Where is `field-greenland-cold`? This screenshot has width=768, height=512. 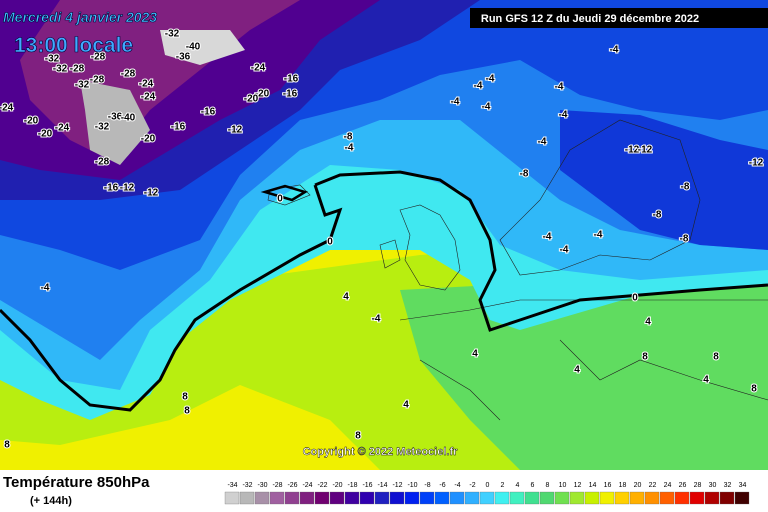 field-greenland-cold is located at coordinates (115, 122).